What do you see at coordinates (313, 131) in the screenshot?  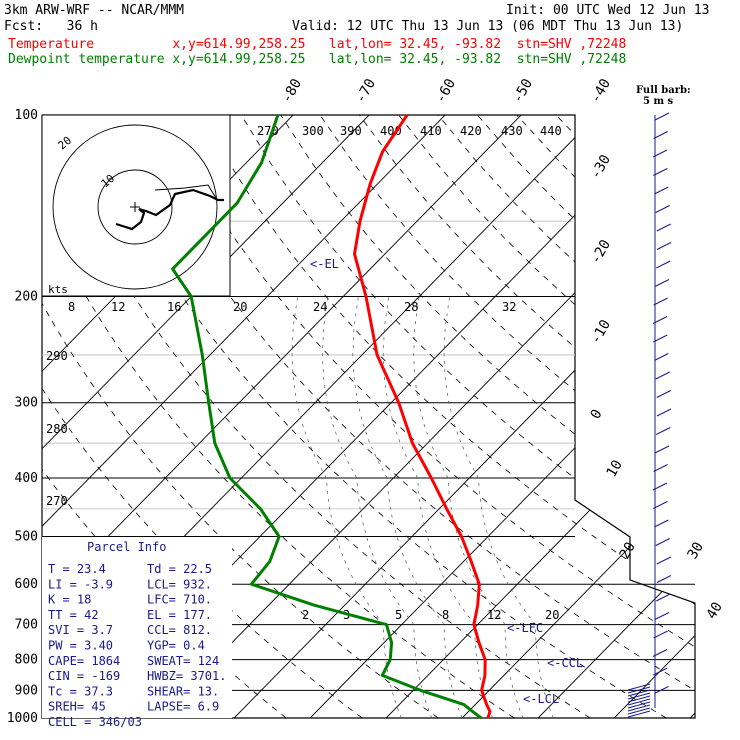 I see `theta-label: 300` at bounding box center [313, 131].